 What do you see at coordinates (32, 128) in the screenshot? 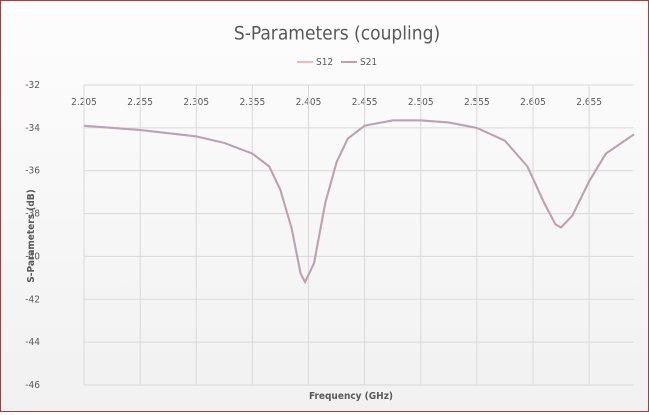
I see `y-tick-label: -34` at bounding box center [32, 128].